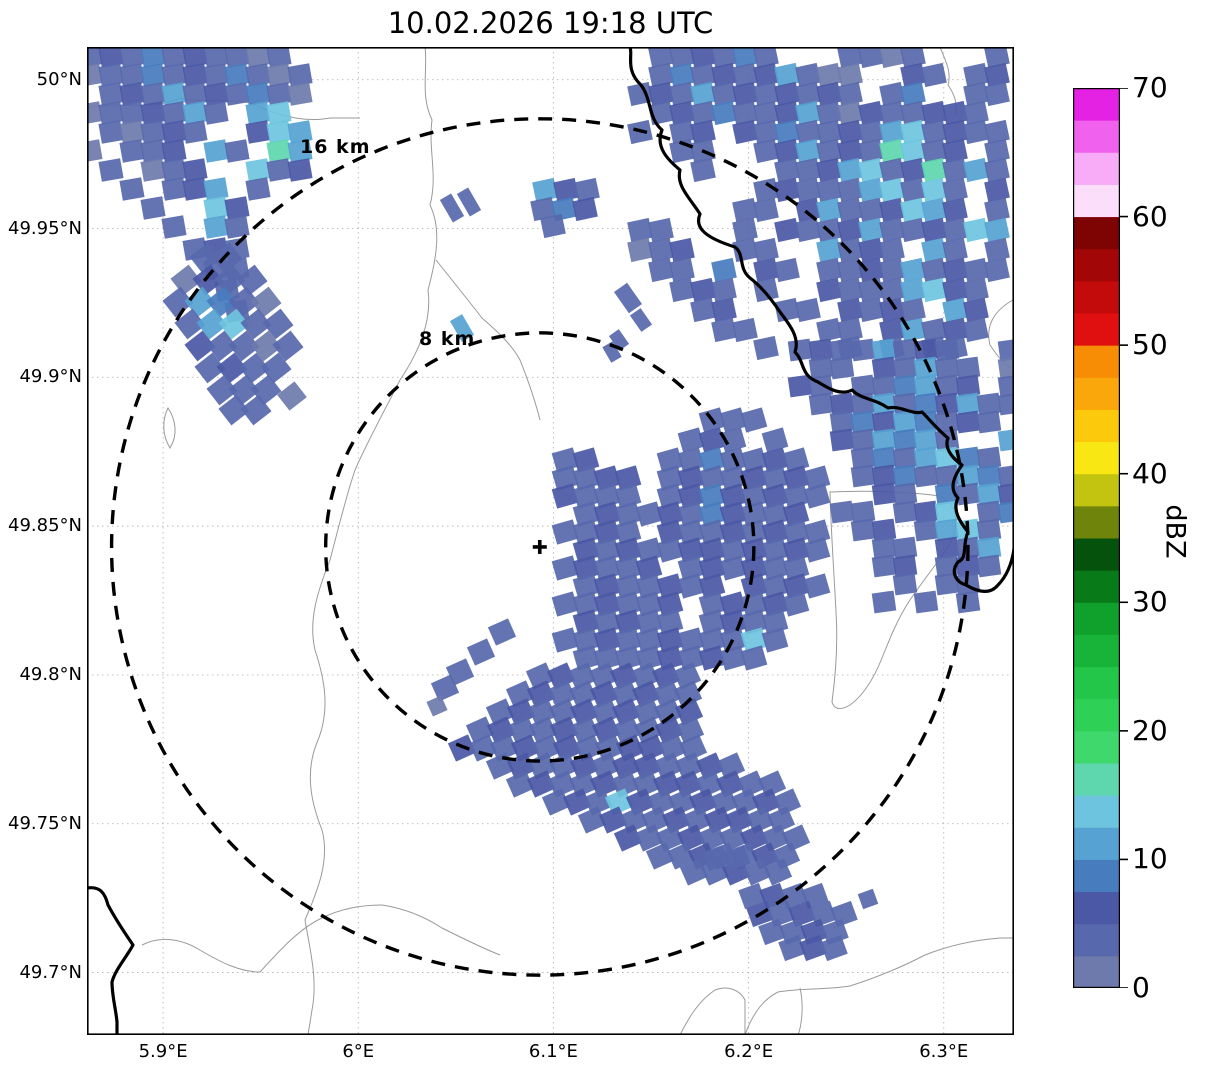 The image size is (1207, 1069). What do you see at coordinates (447, 339) in the screenshot?
I see `ring-label-8km: 8 km` at bounding box center [447, 339].